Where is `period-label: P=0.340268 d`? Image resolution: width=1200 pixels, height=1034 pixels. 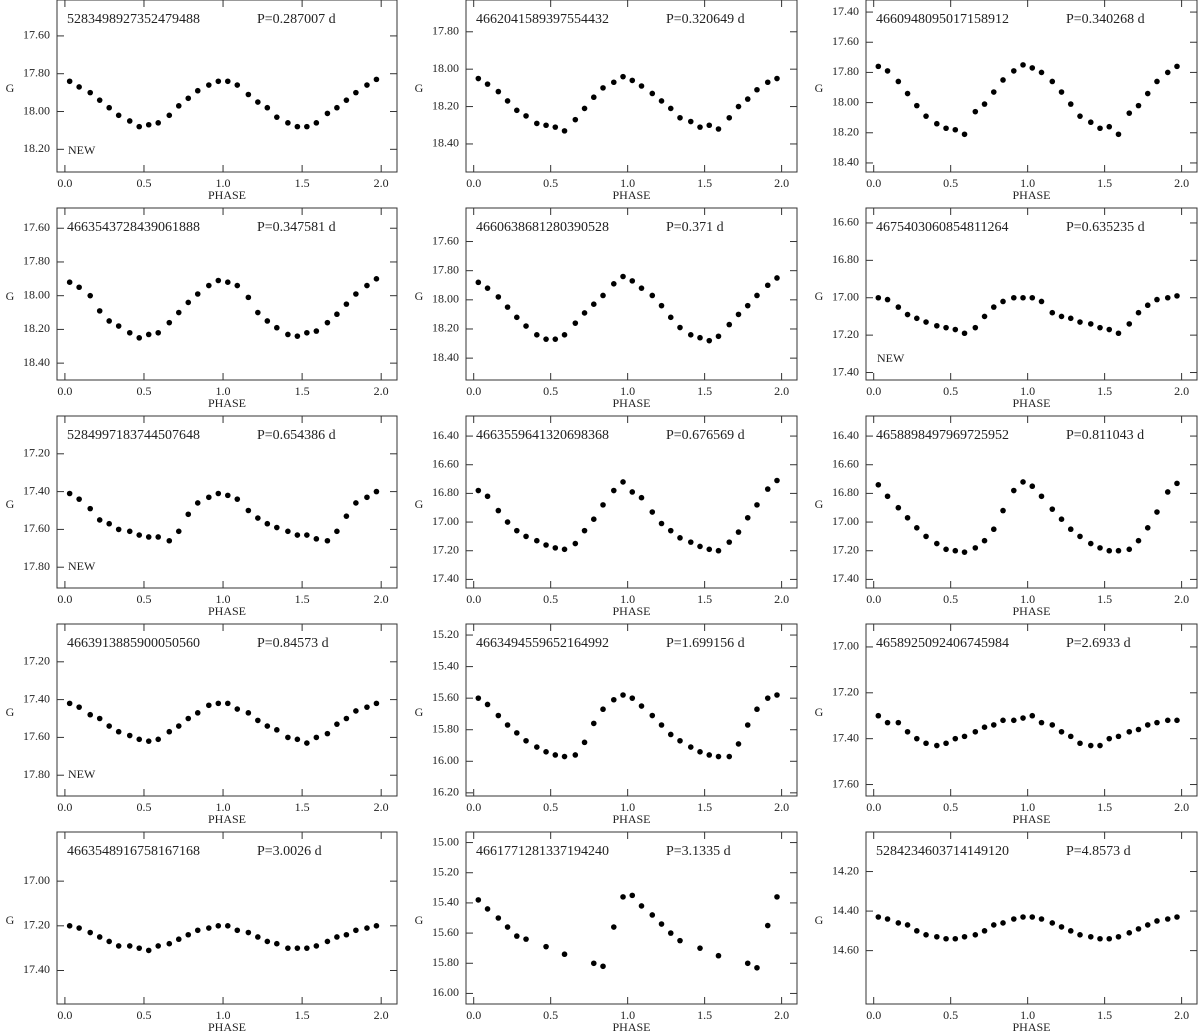
period-label: P=0.340268 d is located at coordinates (1105, 19).